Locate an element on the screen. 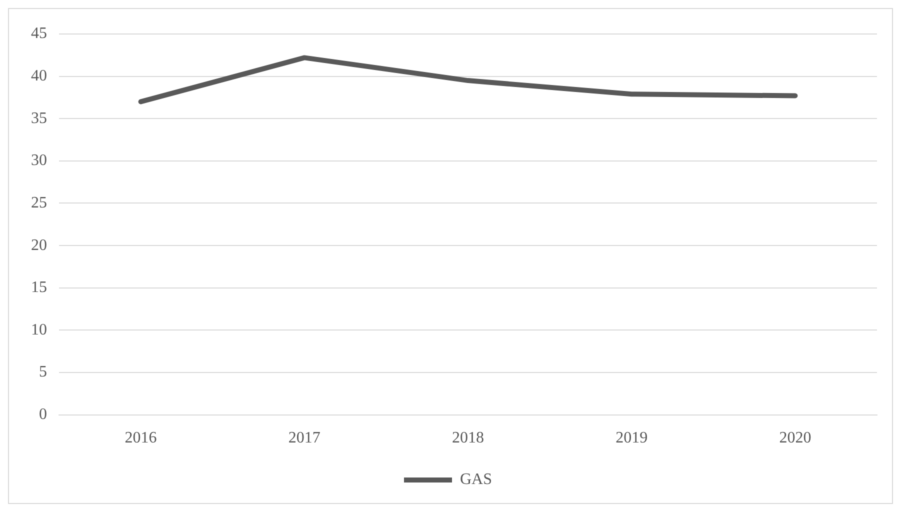  y-tick-label: 25 is located at coordinates (39, 203).